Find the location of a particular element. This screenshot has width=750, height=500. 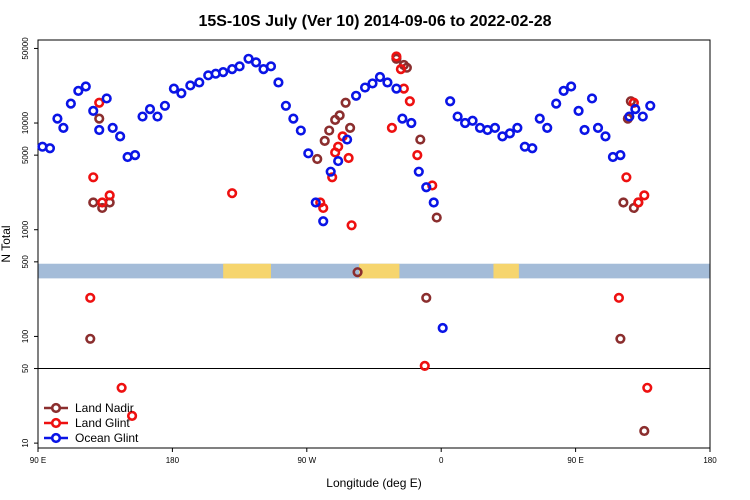

x-tick-label-3: 0 is located at coordinates (441, 460).